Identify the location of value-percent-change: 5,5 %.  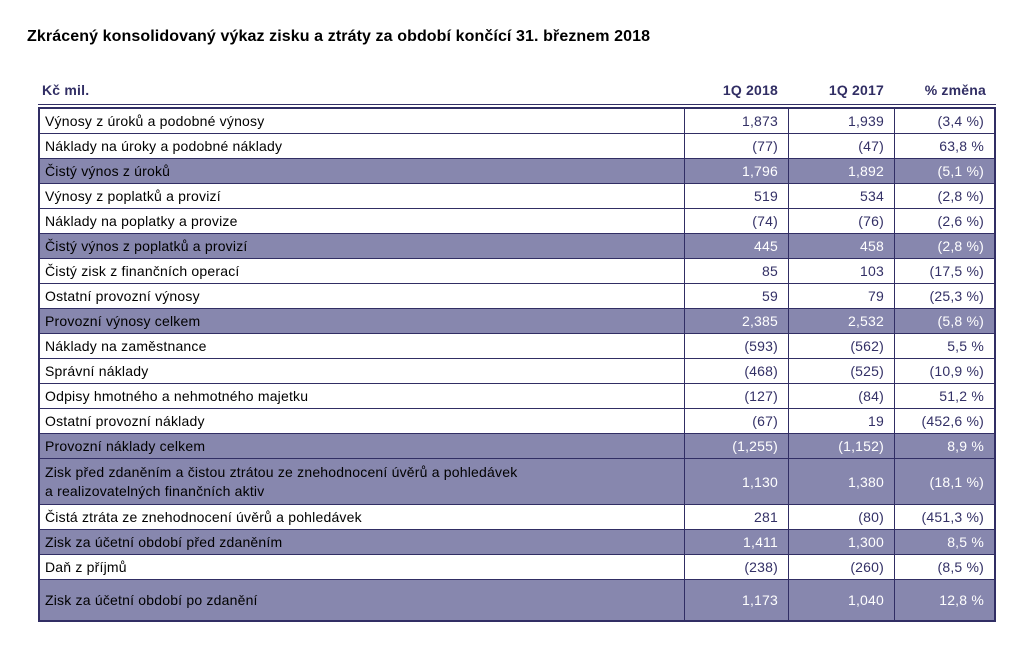
(944, 346).